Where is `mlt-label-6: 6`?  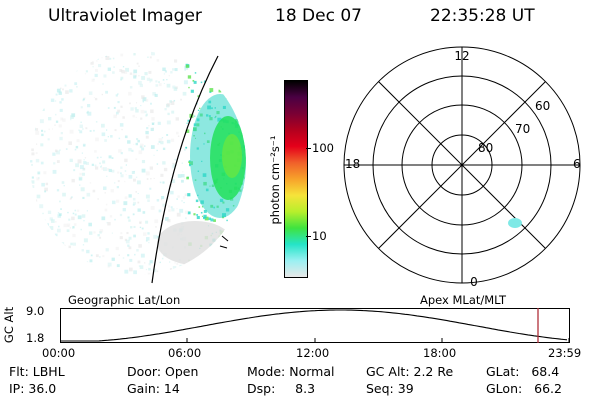 mlt-label-6: 6 is located at coordinates (577, 164).